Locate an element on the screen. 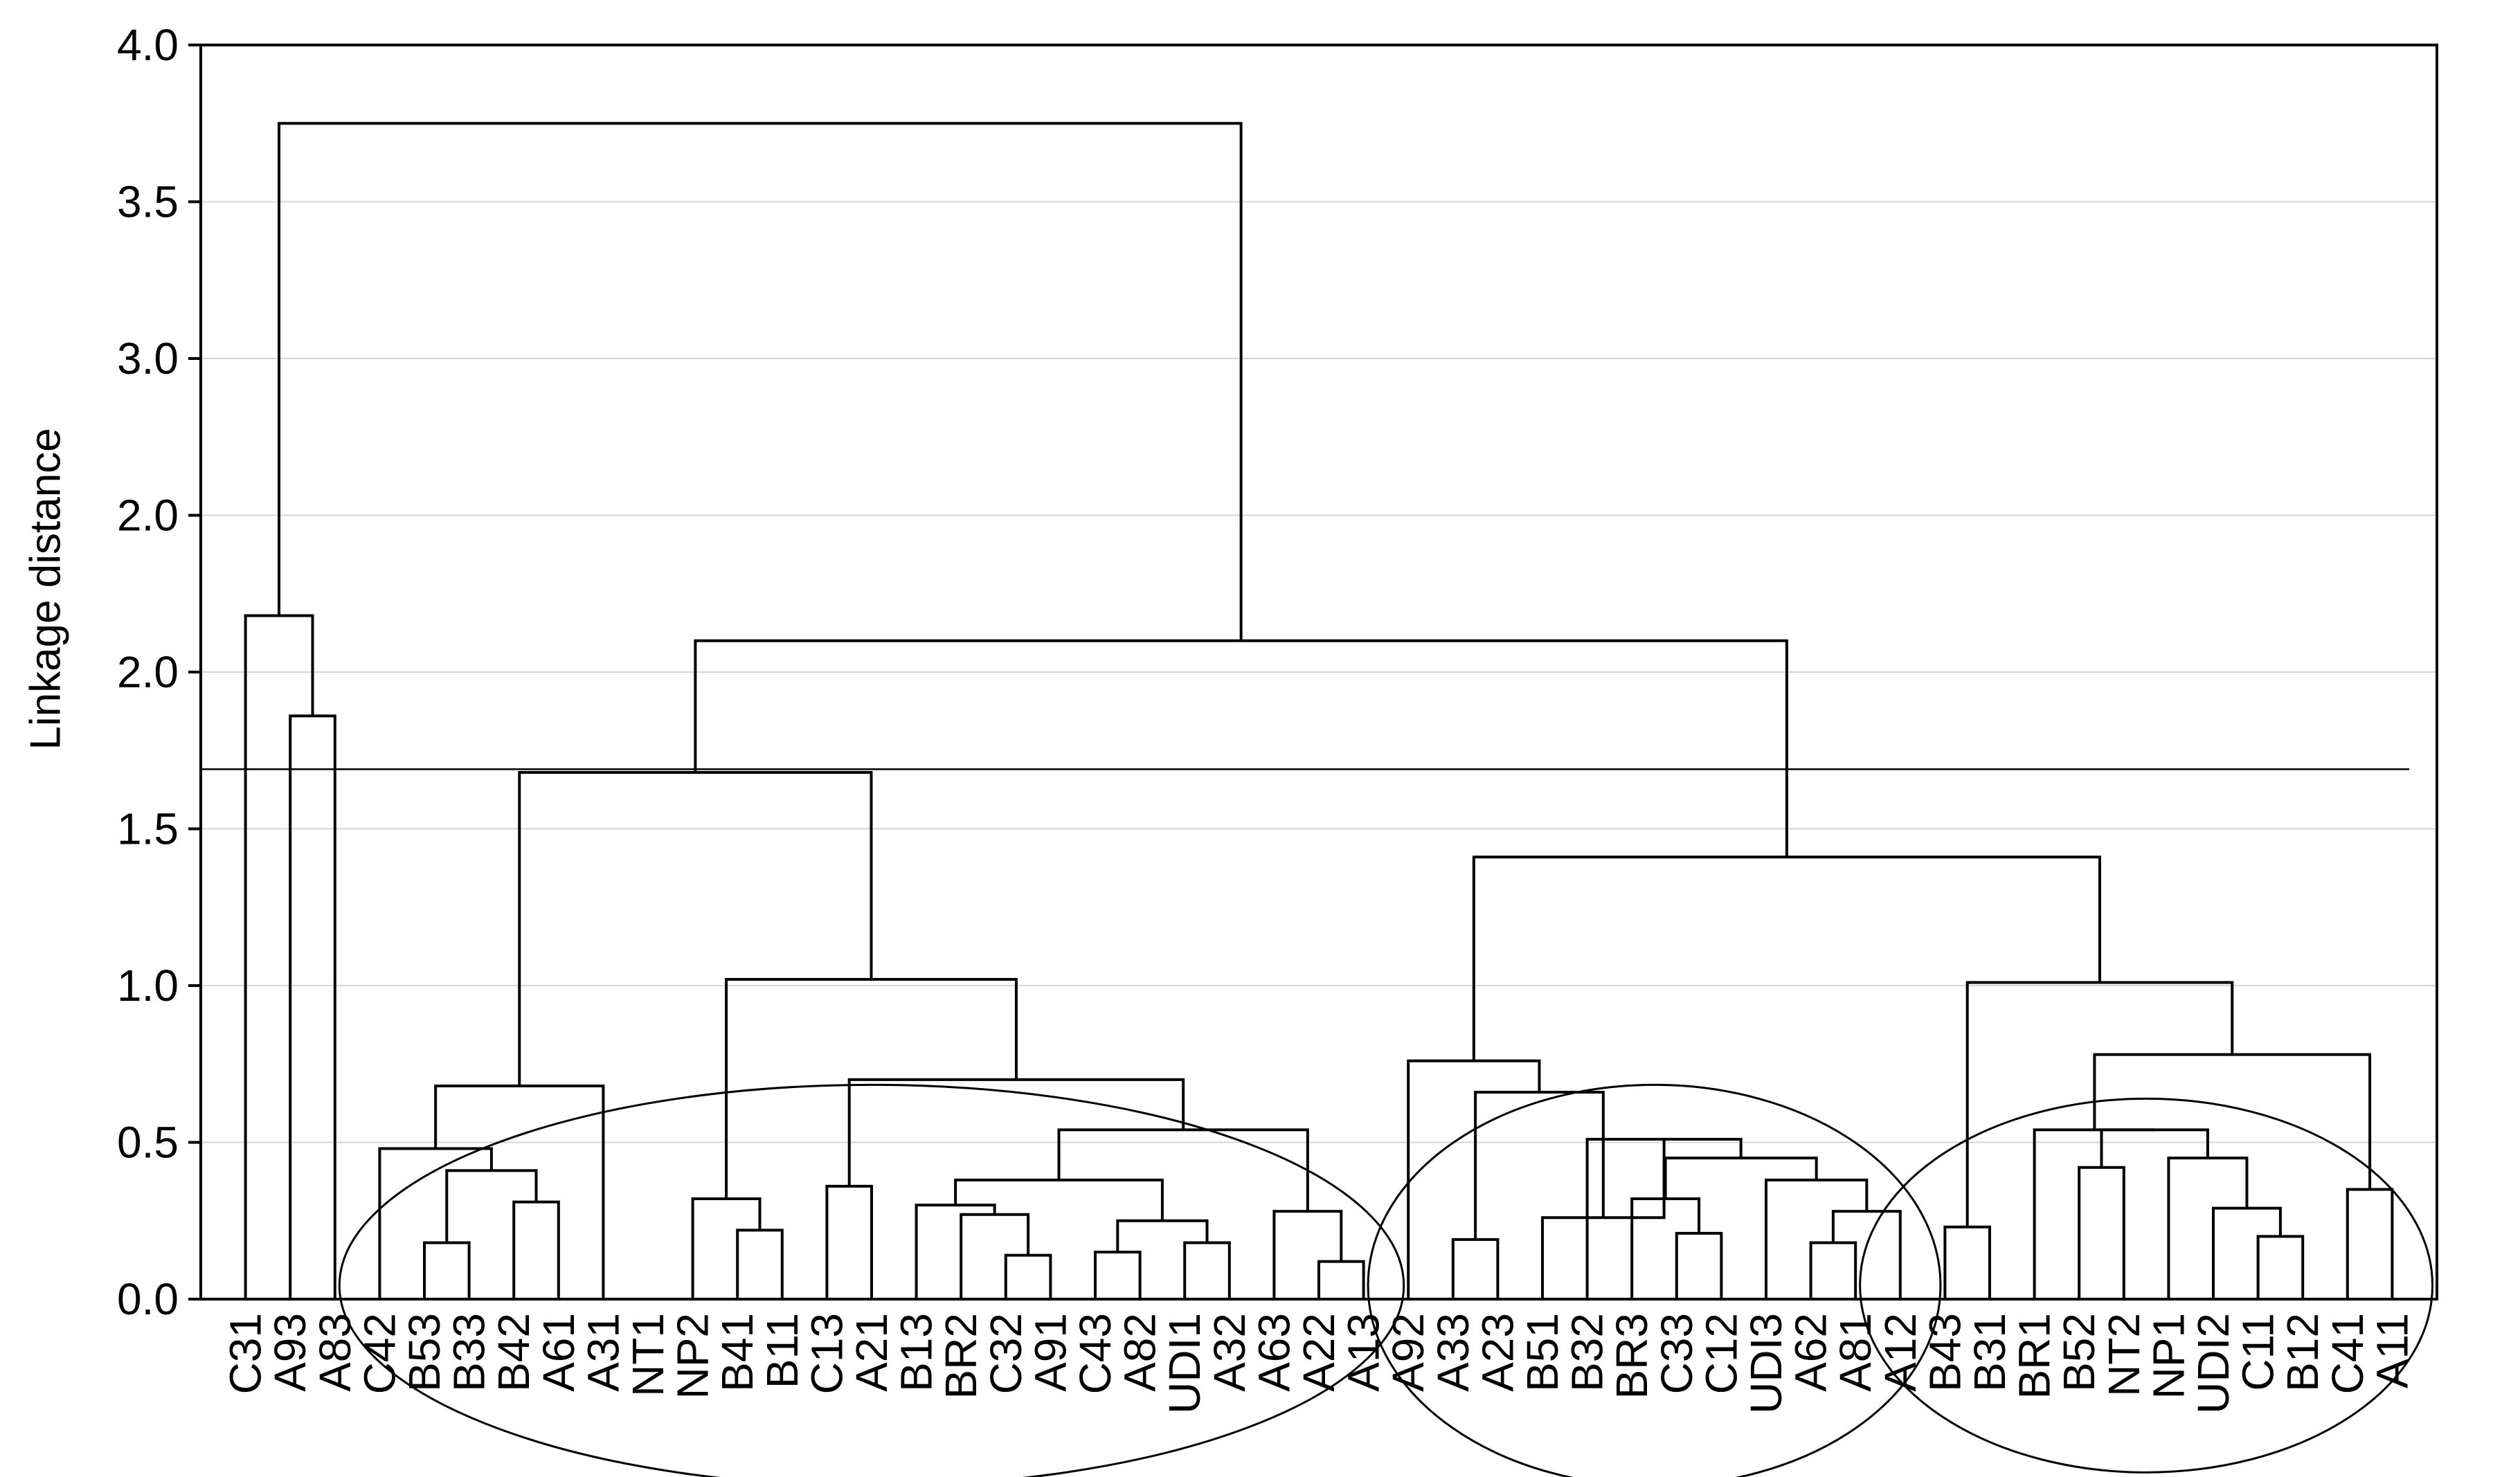 The height and width of the screenshot is (1477, 2520). leaf-label: B53 is located at coordinates (424, 1352).